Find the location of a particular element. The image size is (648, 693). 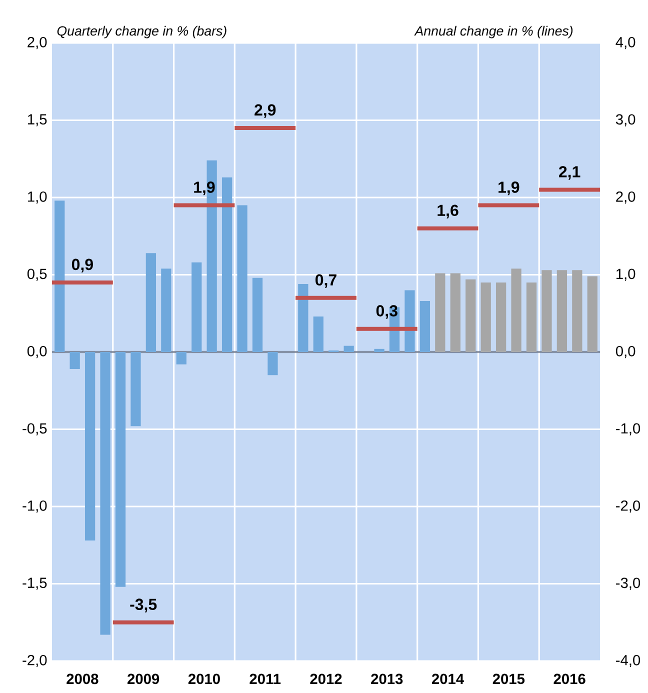

x-tick-label: 2013 is located at coordinates (387, 679).